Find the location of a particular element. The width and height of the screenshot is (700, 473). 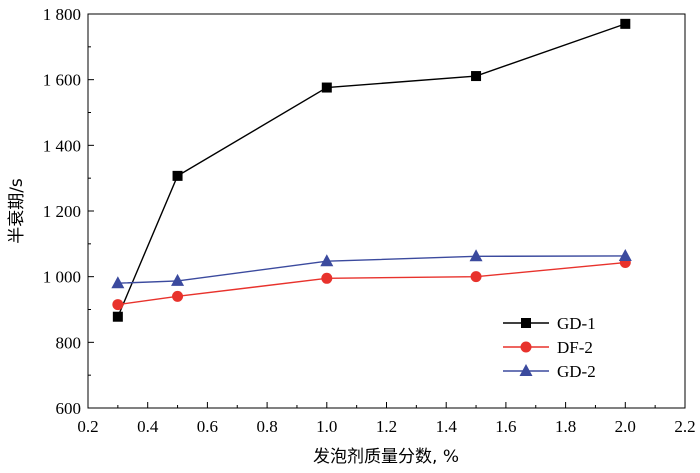

y-axis-title: 半衰期/s is located at coordinates (17, 211).